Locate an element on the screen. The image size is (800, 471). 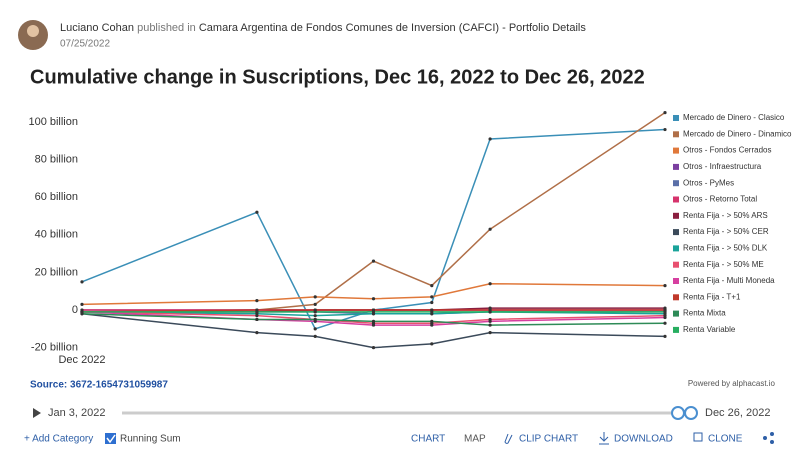
legend-label: Renta Fija - > 50% CER is located at coordinates (726, 231).